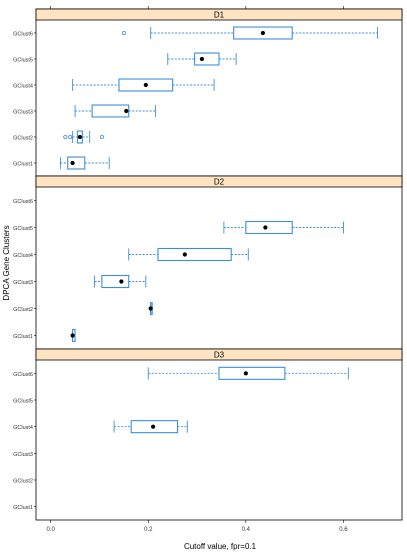  What do you see at coordinates (343, 530) in the screenshot?
I see `x-tick-label: 0.6` at bounding box center [343, 530].